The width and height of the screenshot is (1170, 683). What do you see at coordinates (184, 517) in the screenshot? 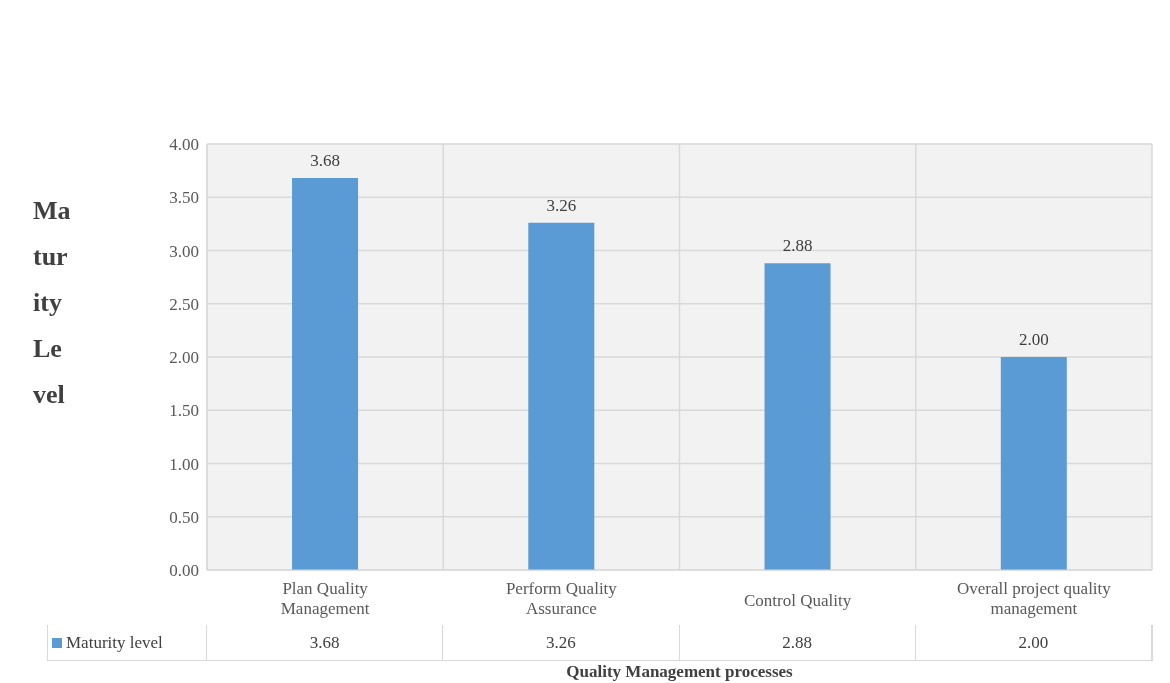
I see `y-tick-label: 0.50` at bounding box center [184, 517].